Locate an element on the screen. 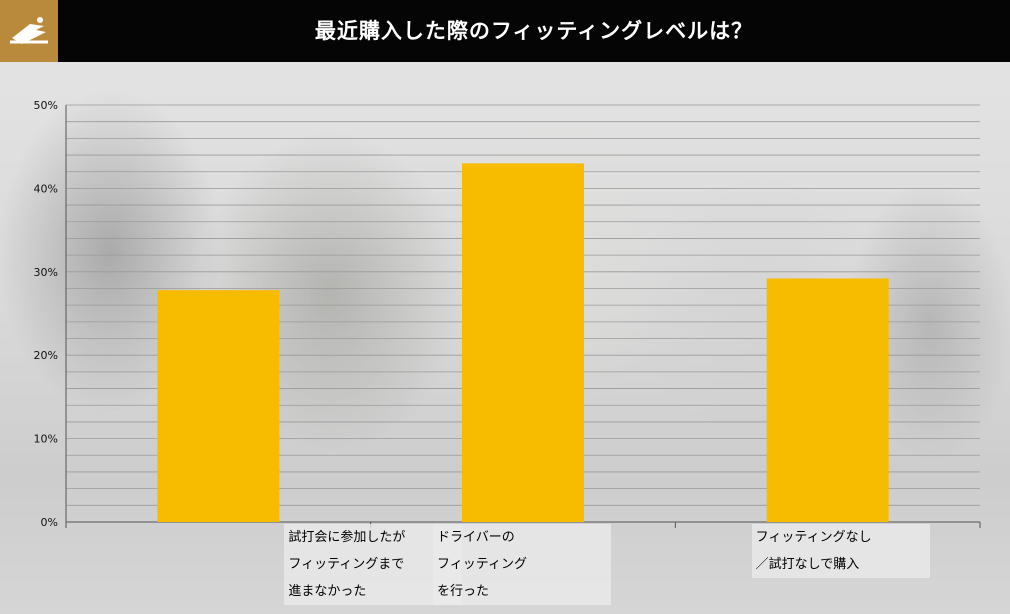  y-tick-label: 10% is located at coordinates (46, 439).